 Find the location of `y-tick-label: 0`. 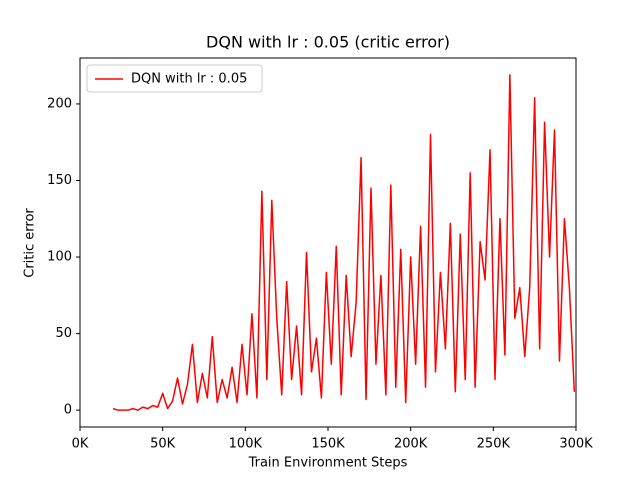

y-tick-label: 0 is located at coordinates (68, 410).